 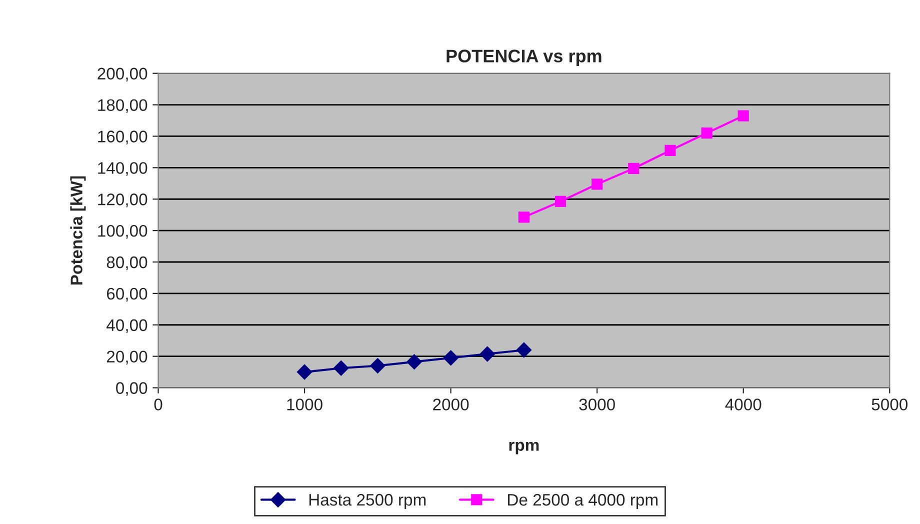 I want to click on x-tick-label: 1000, so click(x=304, y=404).